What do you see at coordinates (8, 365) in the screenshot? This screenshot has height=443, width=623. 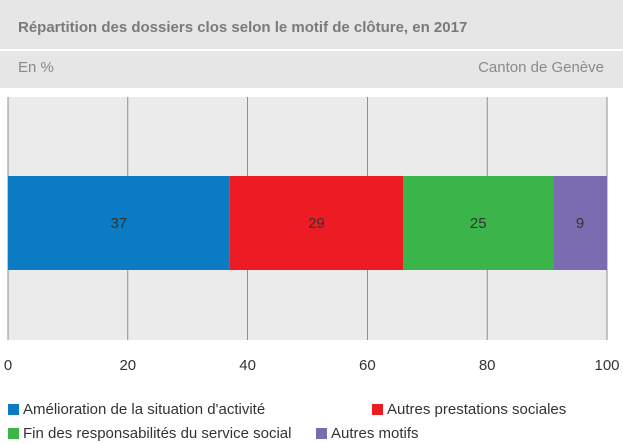 I see `x-tick-label: 0` at bounding box center [8, 365].